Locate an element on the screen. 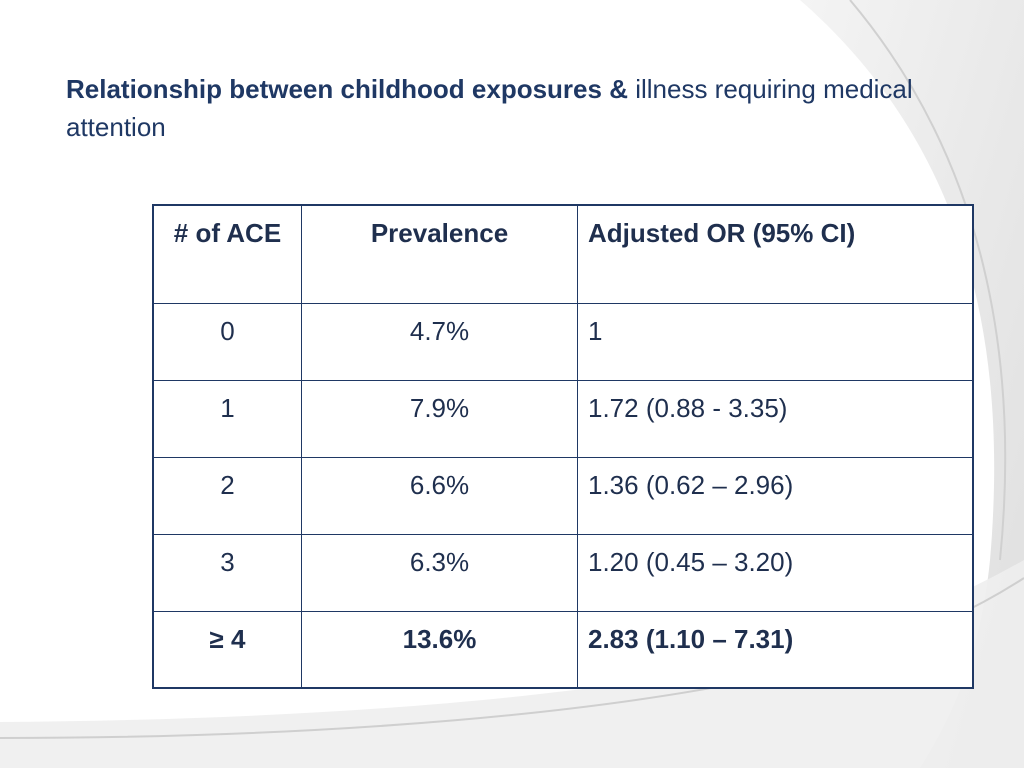 The height and width of the screenshot is (768, 1024). cell-prevalence: 6.3% is located at coordinates (439, 572).